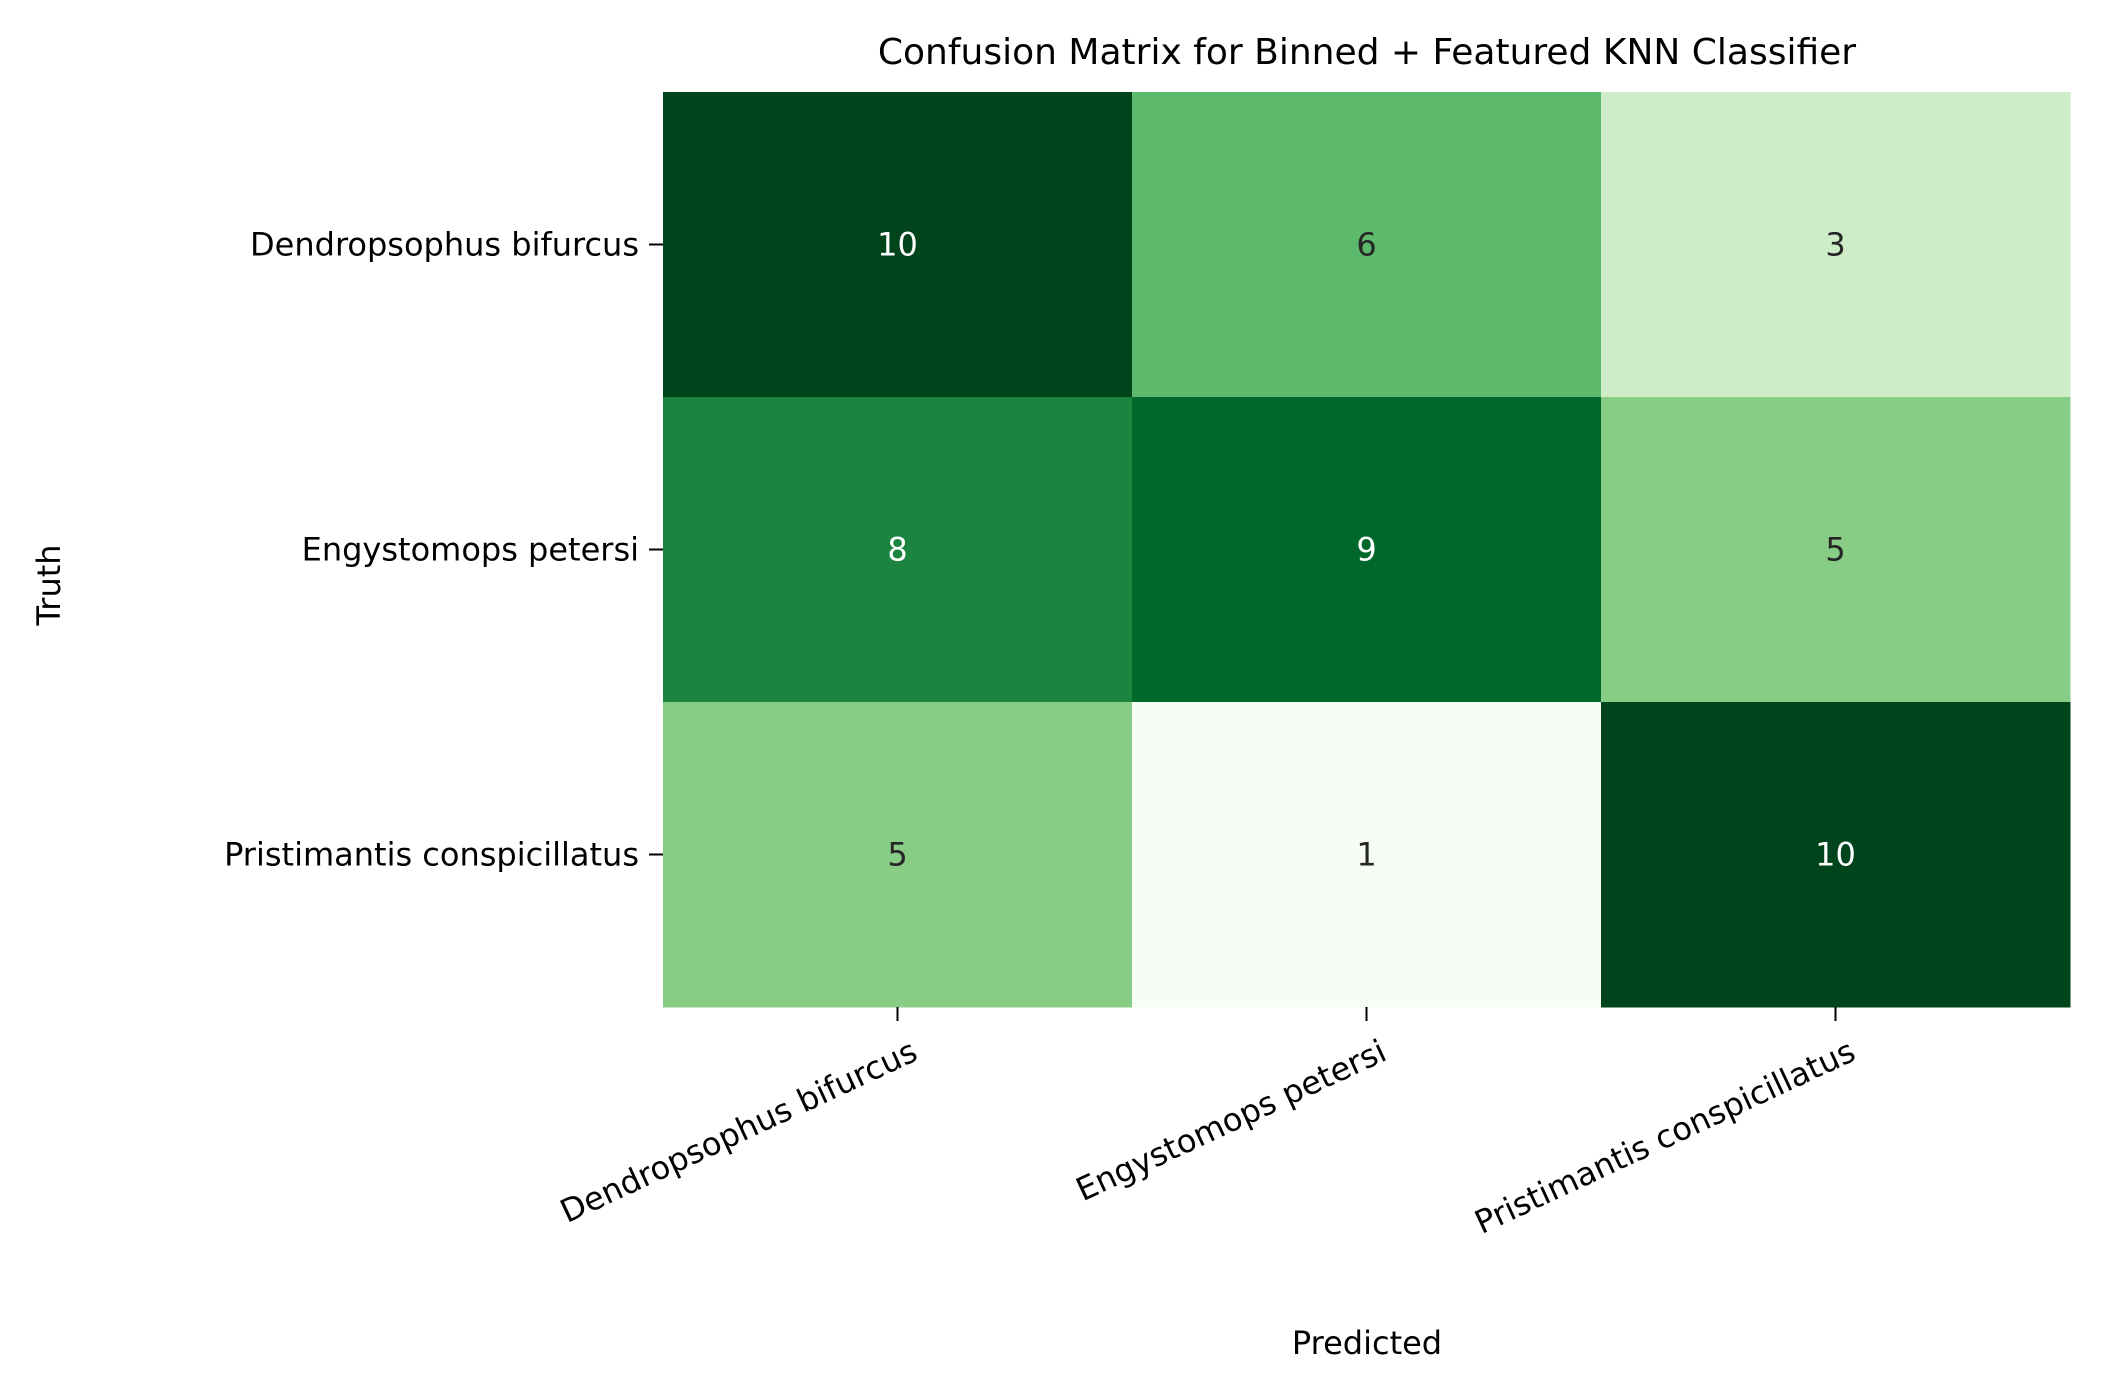 The height and width of the screenshot is (1382, 2103). I want to click on cell-value-label-r1-c1: 9, so click(1366, 550).